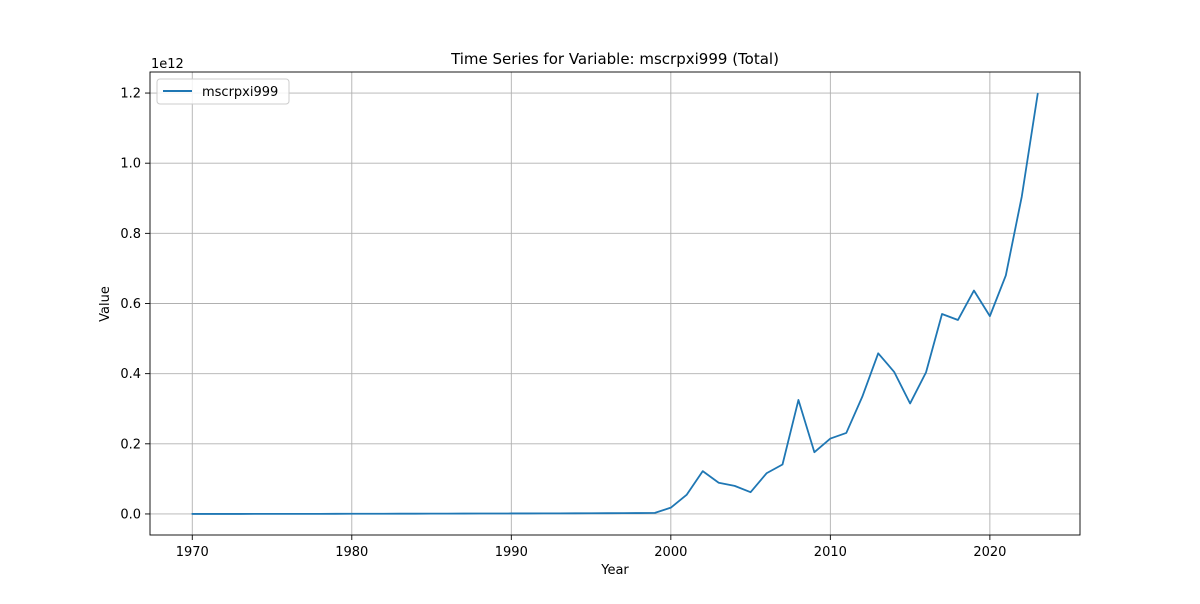 The height and width of the screenshot is (604, 1200). I want to click on y-tick-label: 0.6, so click(130, 304).